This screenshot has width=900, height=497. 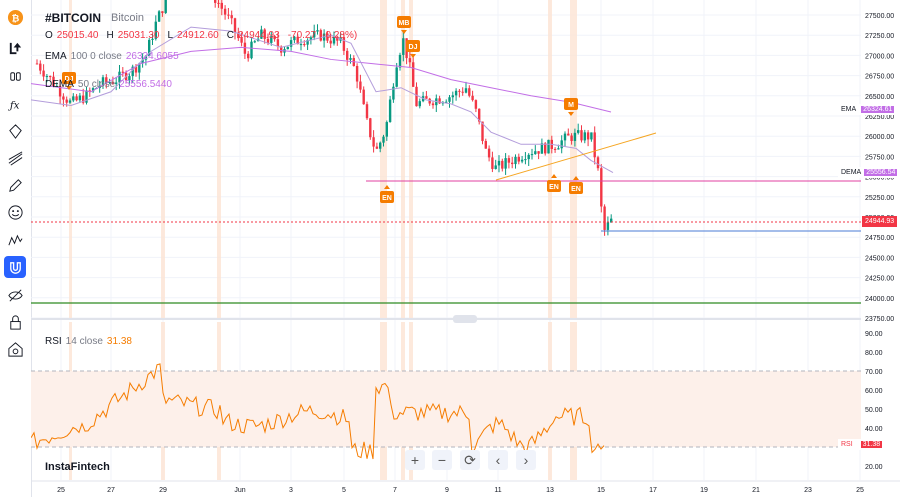 I want to click on scroll-left-button: ‹, so click(x=498, y=460).